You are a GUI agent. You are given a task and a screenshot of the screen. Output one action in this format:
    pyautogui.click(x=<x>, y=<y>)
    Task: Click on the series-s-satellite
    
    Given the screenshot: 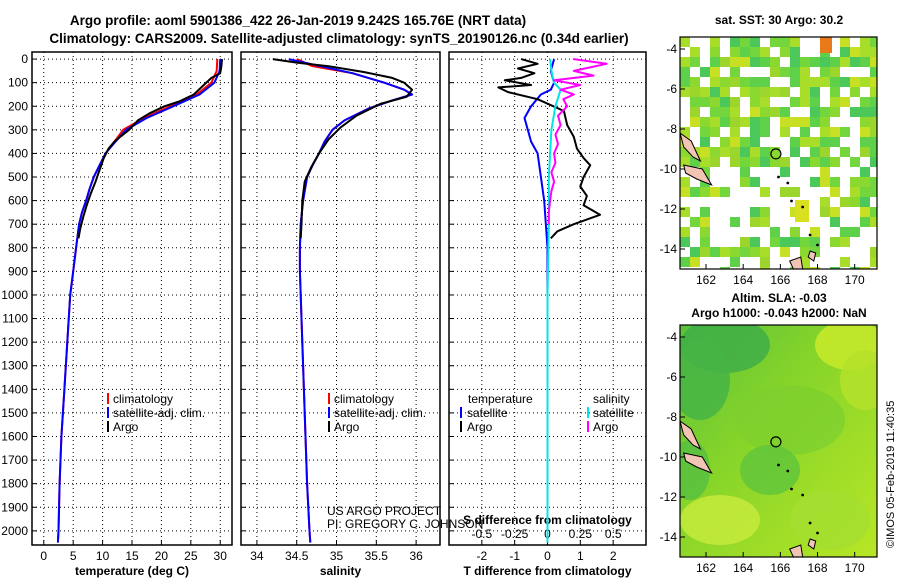 What is the action you would take?
    pyautogui.click(x=554, y=300)
    